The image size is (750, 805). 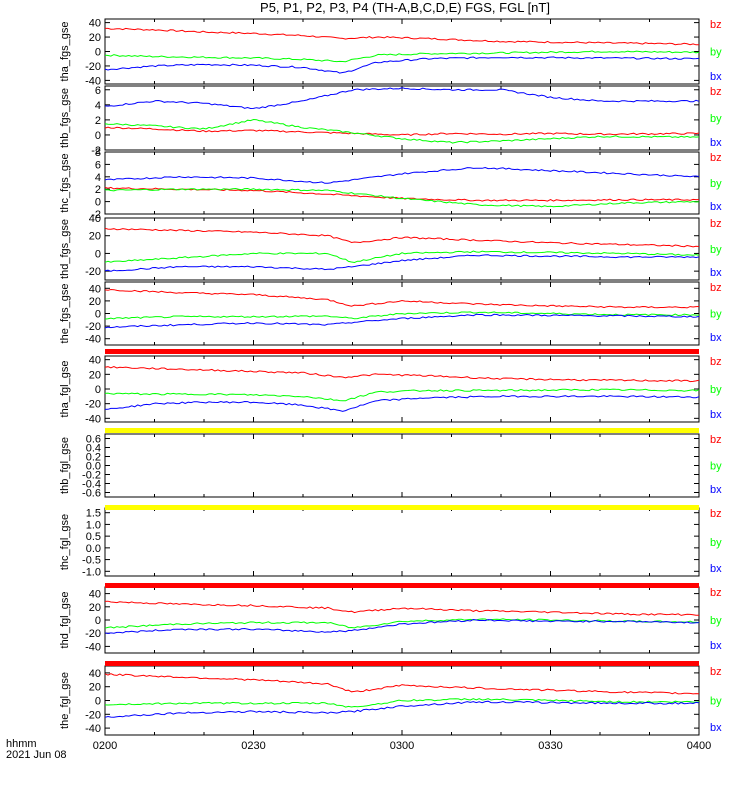 What do you see at coordinates (65, 620) in the screenshot?
I see `panel-ylabel: thd_fgl_gse` at bounding box center [65, 620].